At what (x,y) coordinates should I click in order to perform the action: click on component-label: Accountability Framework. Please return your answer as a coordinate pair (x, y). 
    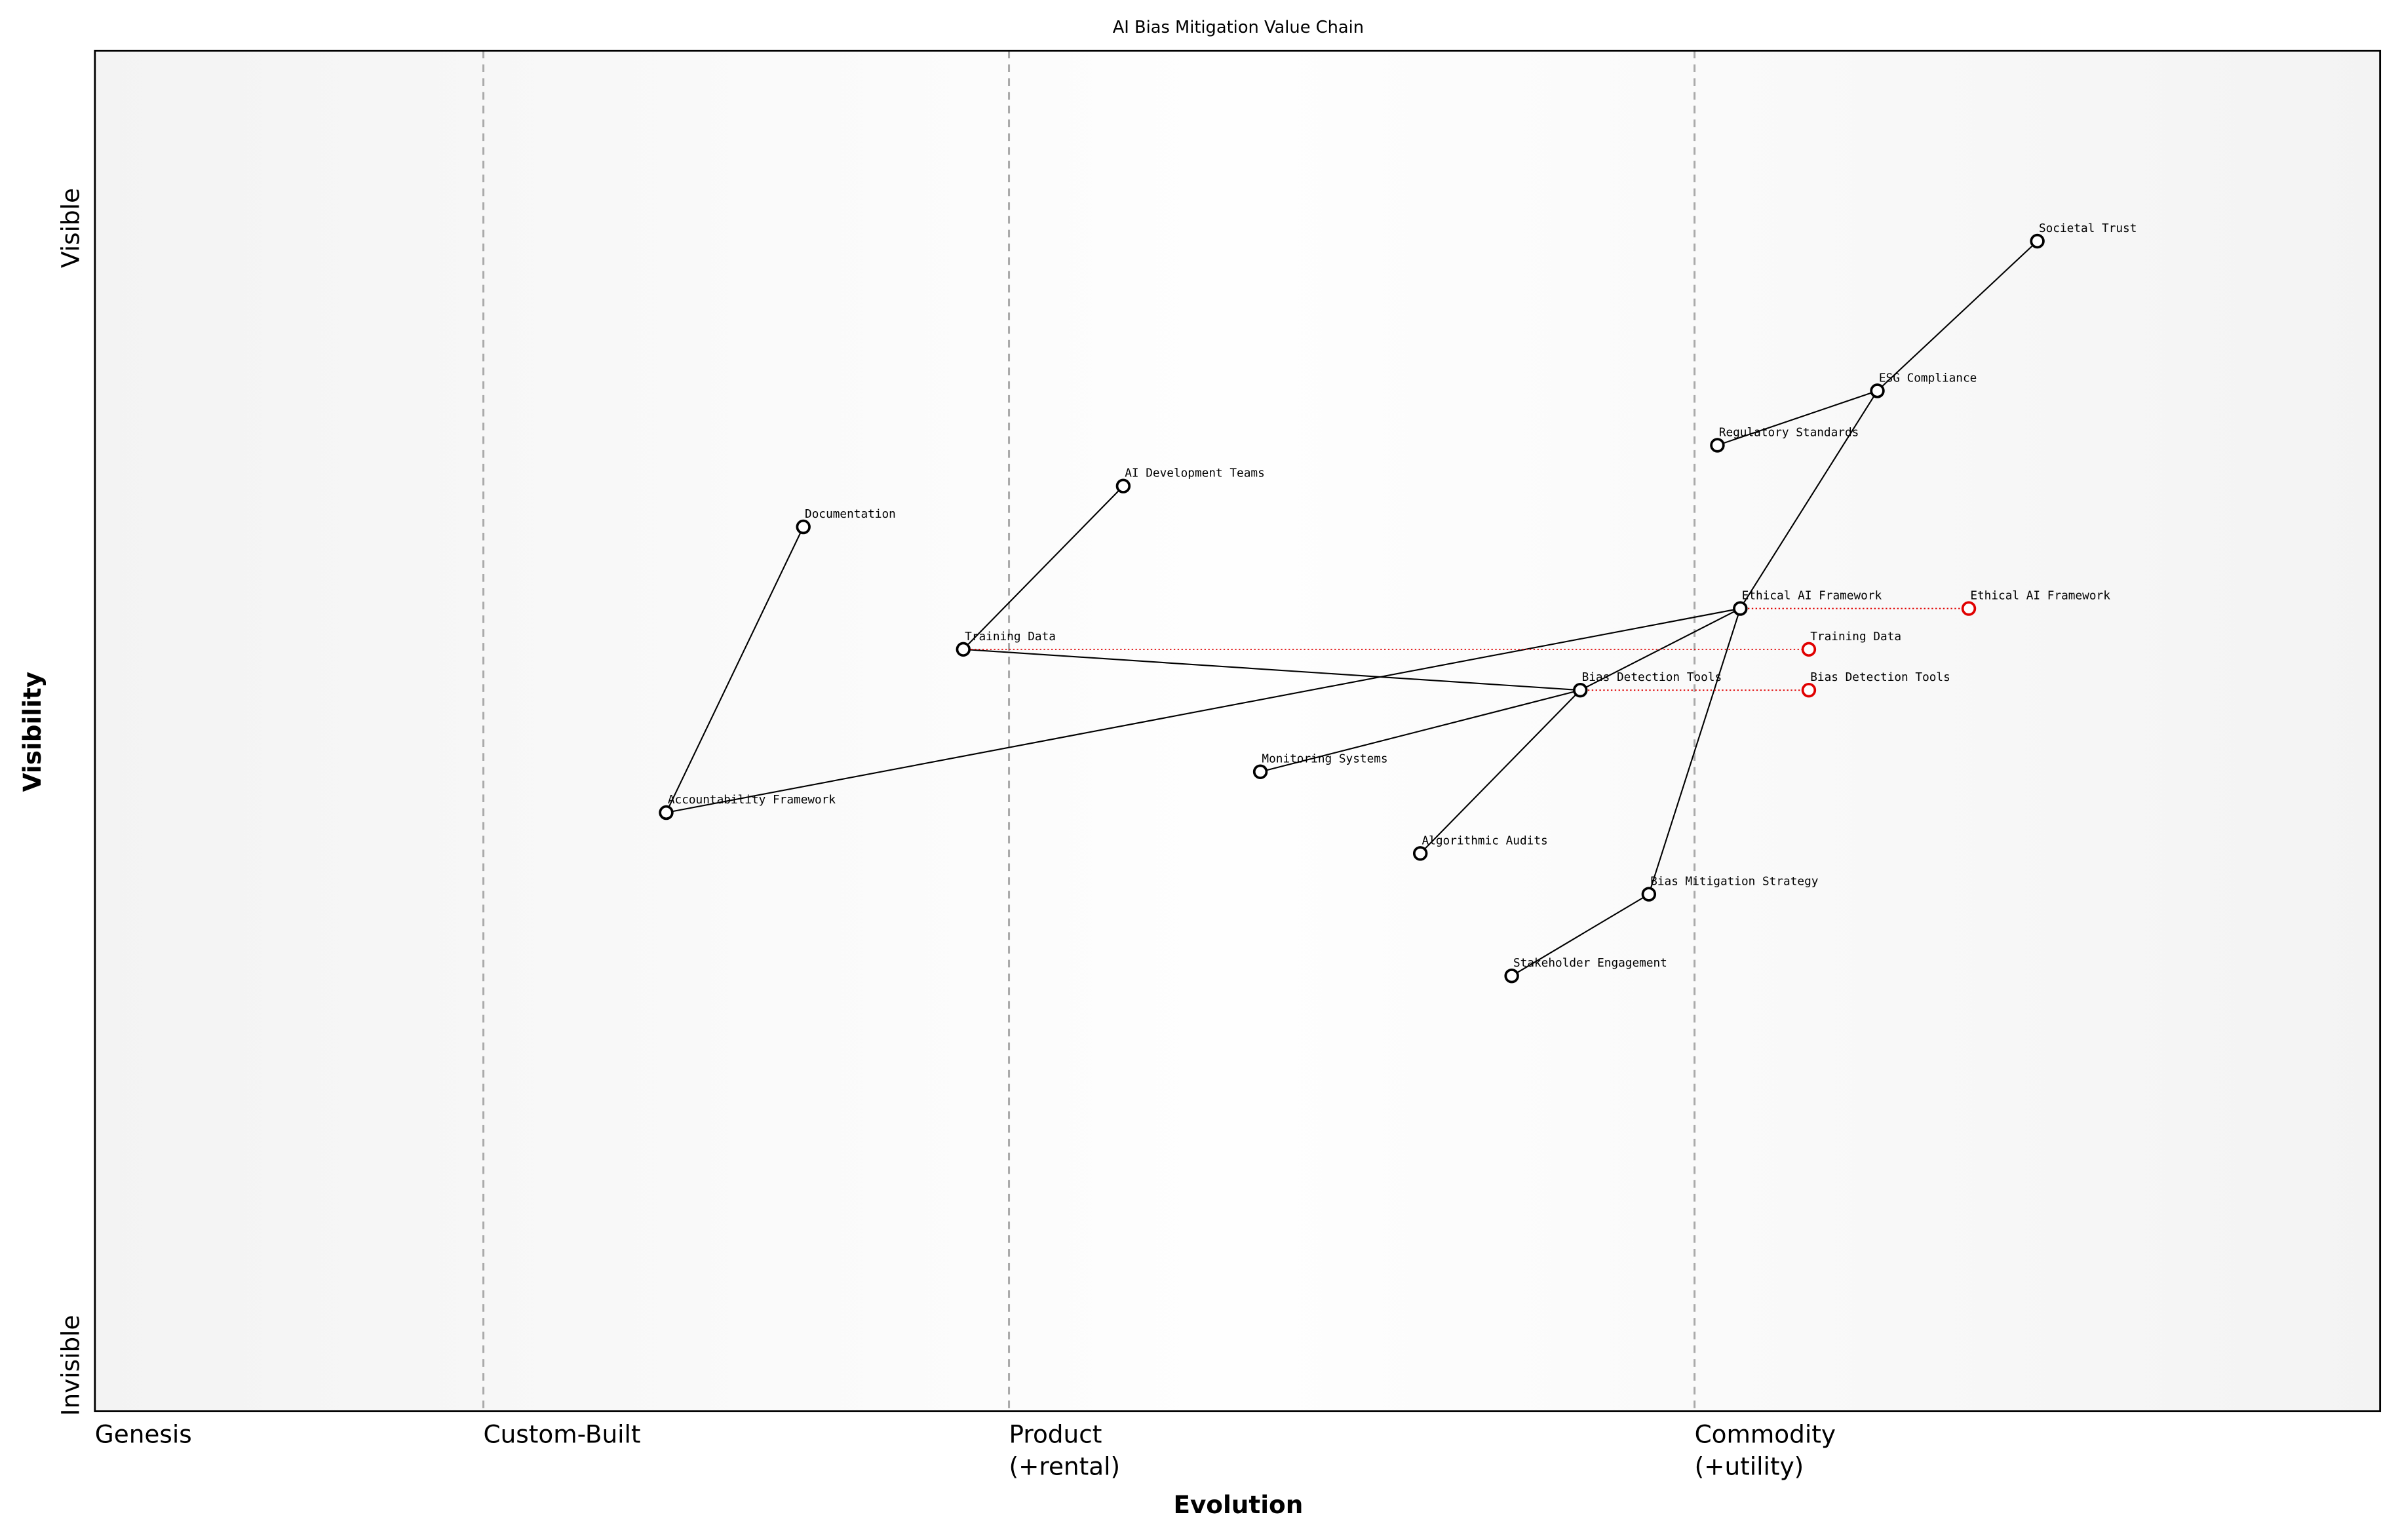
    Looking at the image, I should click on (752, 800).